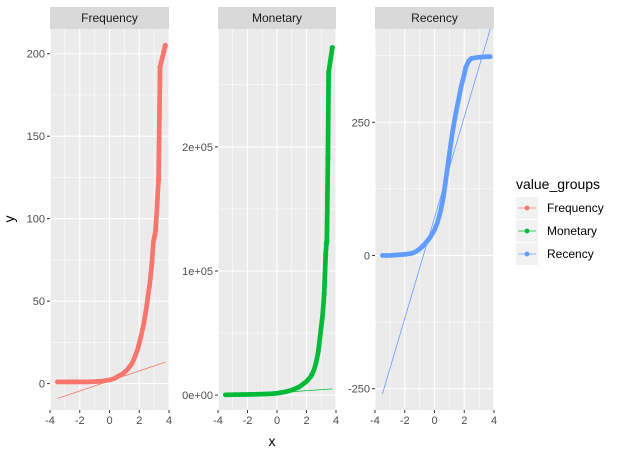  Describe the element at coordinates (197, 272) in the screenshot. I see `y-tick-label: 1e+05` at that location.